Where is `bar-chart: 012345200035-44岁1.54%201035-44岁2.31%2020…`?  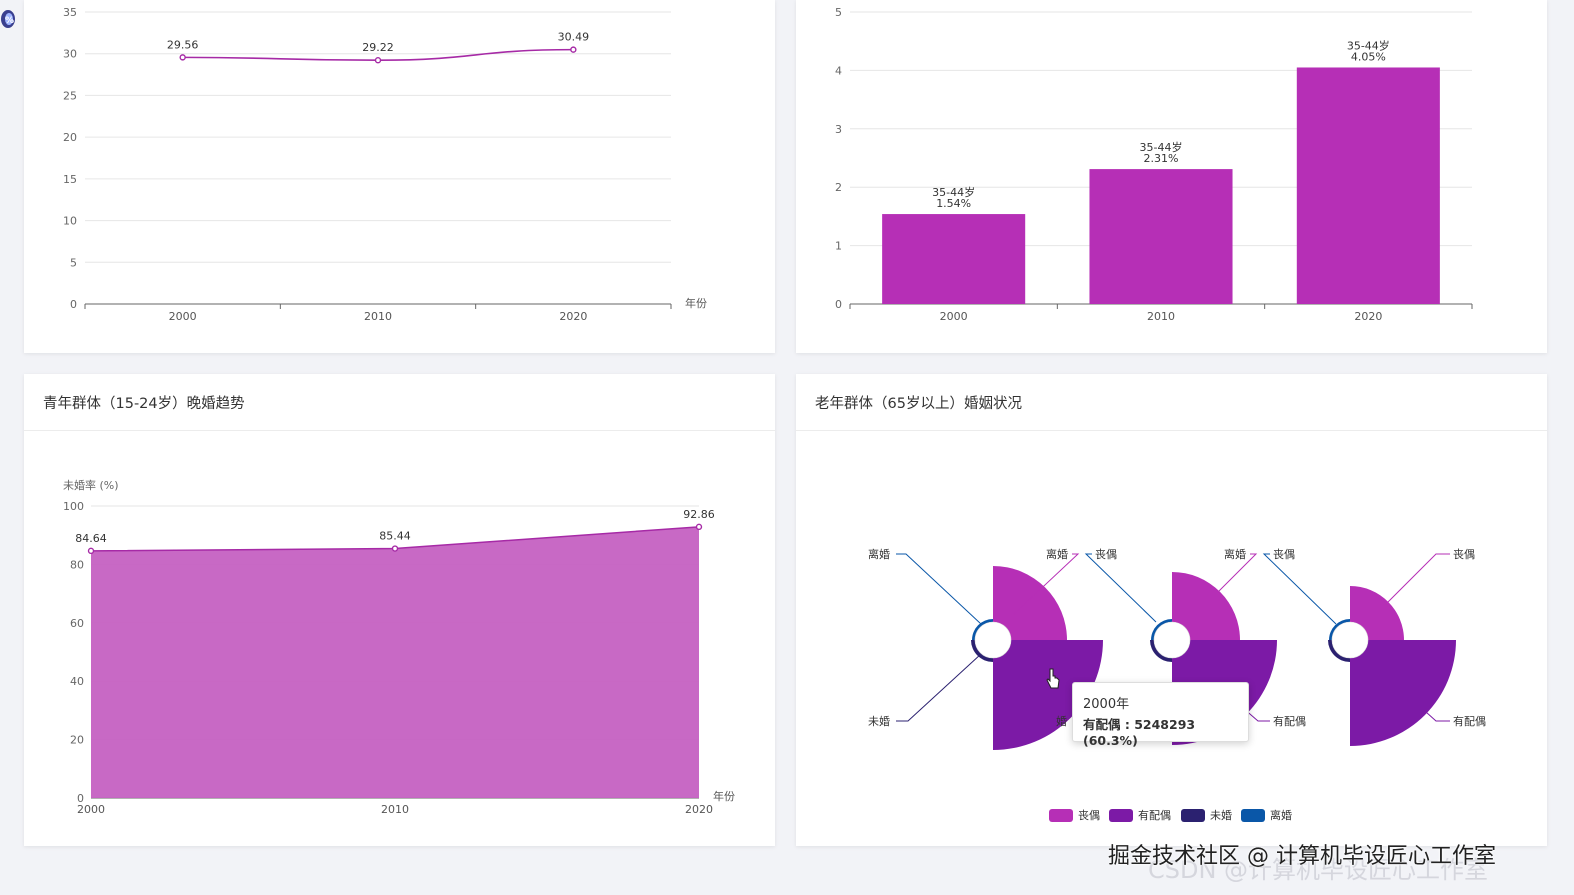
bar-chart: 012345200035-44岁1.54%201035-44岁2.31%2020… is located at coordinates (1154, 164).